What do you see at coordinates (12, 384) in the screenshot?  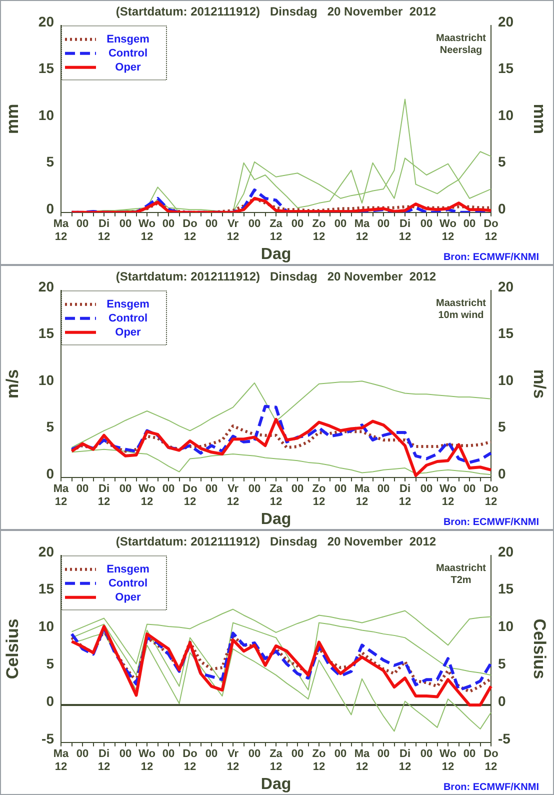 I see `y-axis-title: m/s` at bounding box center [12, 384].